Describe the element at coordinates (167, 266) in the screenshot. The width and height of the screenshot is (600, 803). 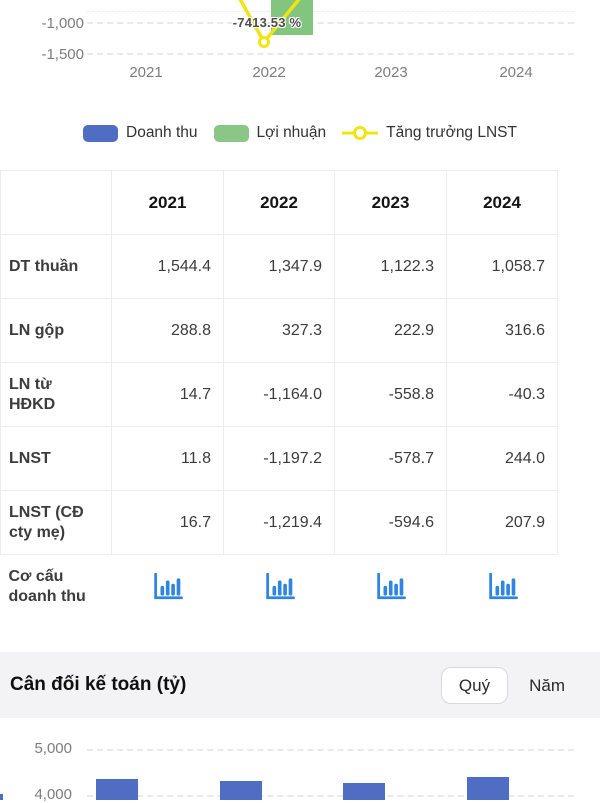
I see `cell-value: 1,544.4` at that location.